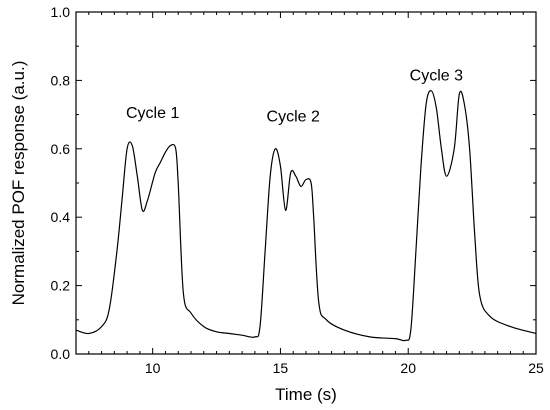 Image resolution: width=550 pixels, height=410 pixels. What do you see at coordinates (436, 75) in the screenshot?
I see `cycle-annotation: Cycle 3` at bounding box center [436, 75].